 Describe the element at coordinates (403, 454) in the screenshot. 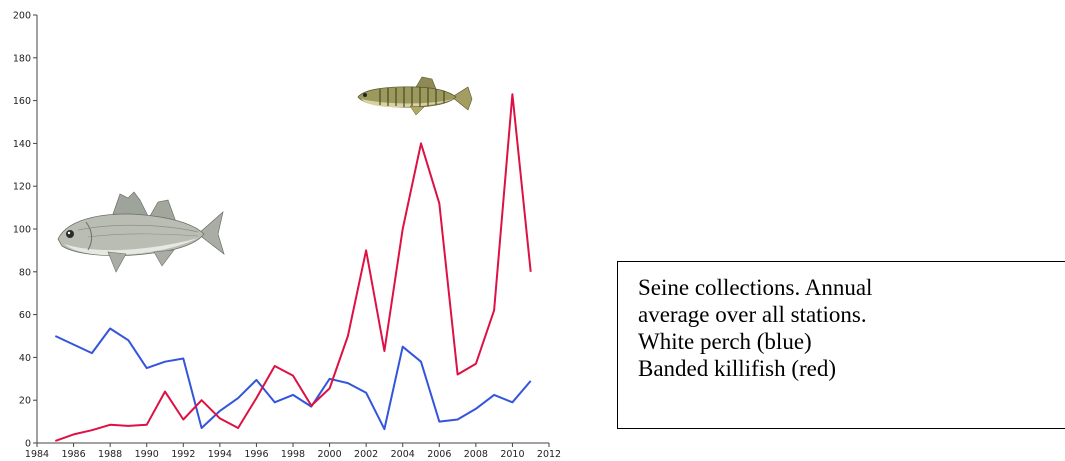

I see `x-tick-label: 2004` at that location.